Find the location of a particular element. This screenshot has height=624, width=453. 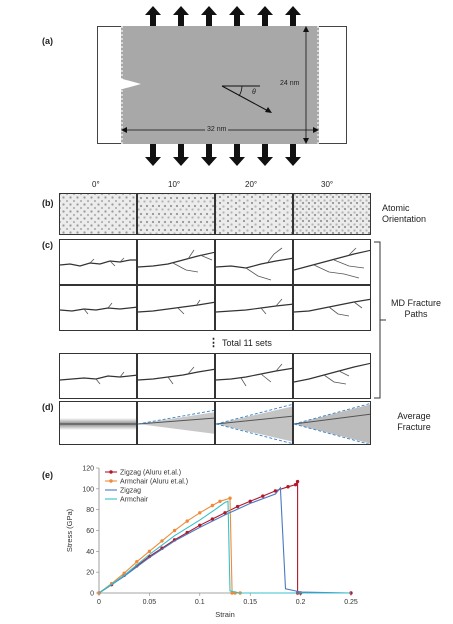

height-dimension is located at coordinates (306, 85).